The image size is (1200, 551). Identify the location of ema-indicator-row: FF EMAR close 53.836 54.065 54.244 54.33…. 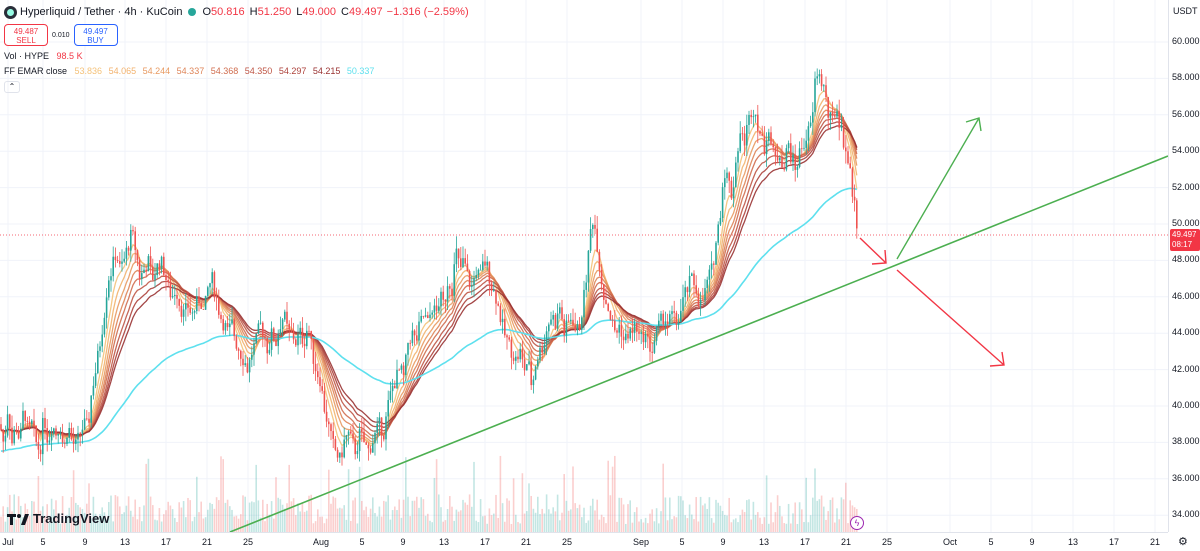
(236, 71).